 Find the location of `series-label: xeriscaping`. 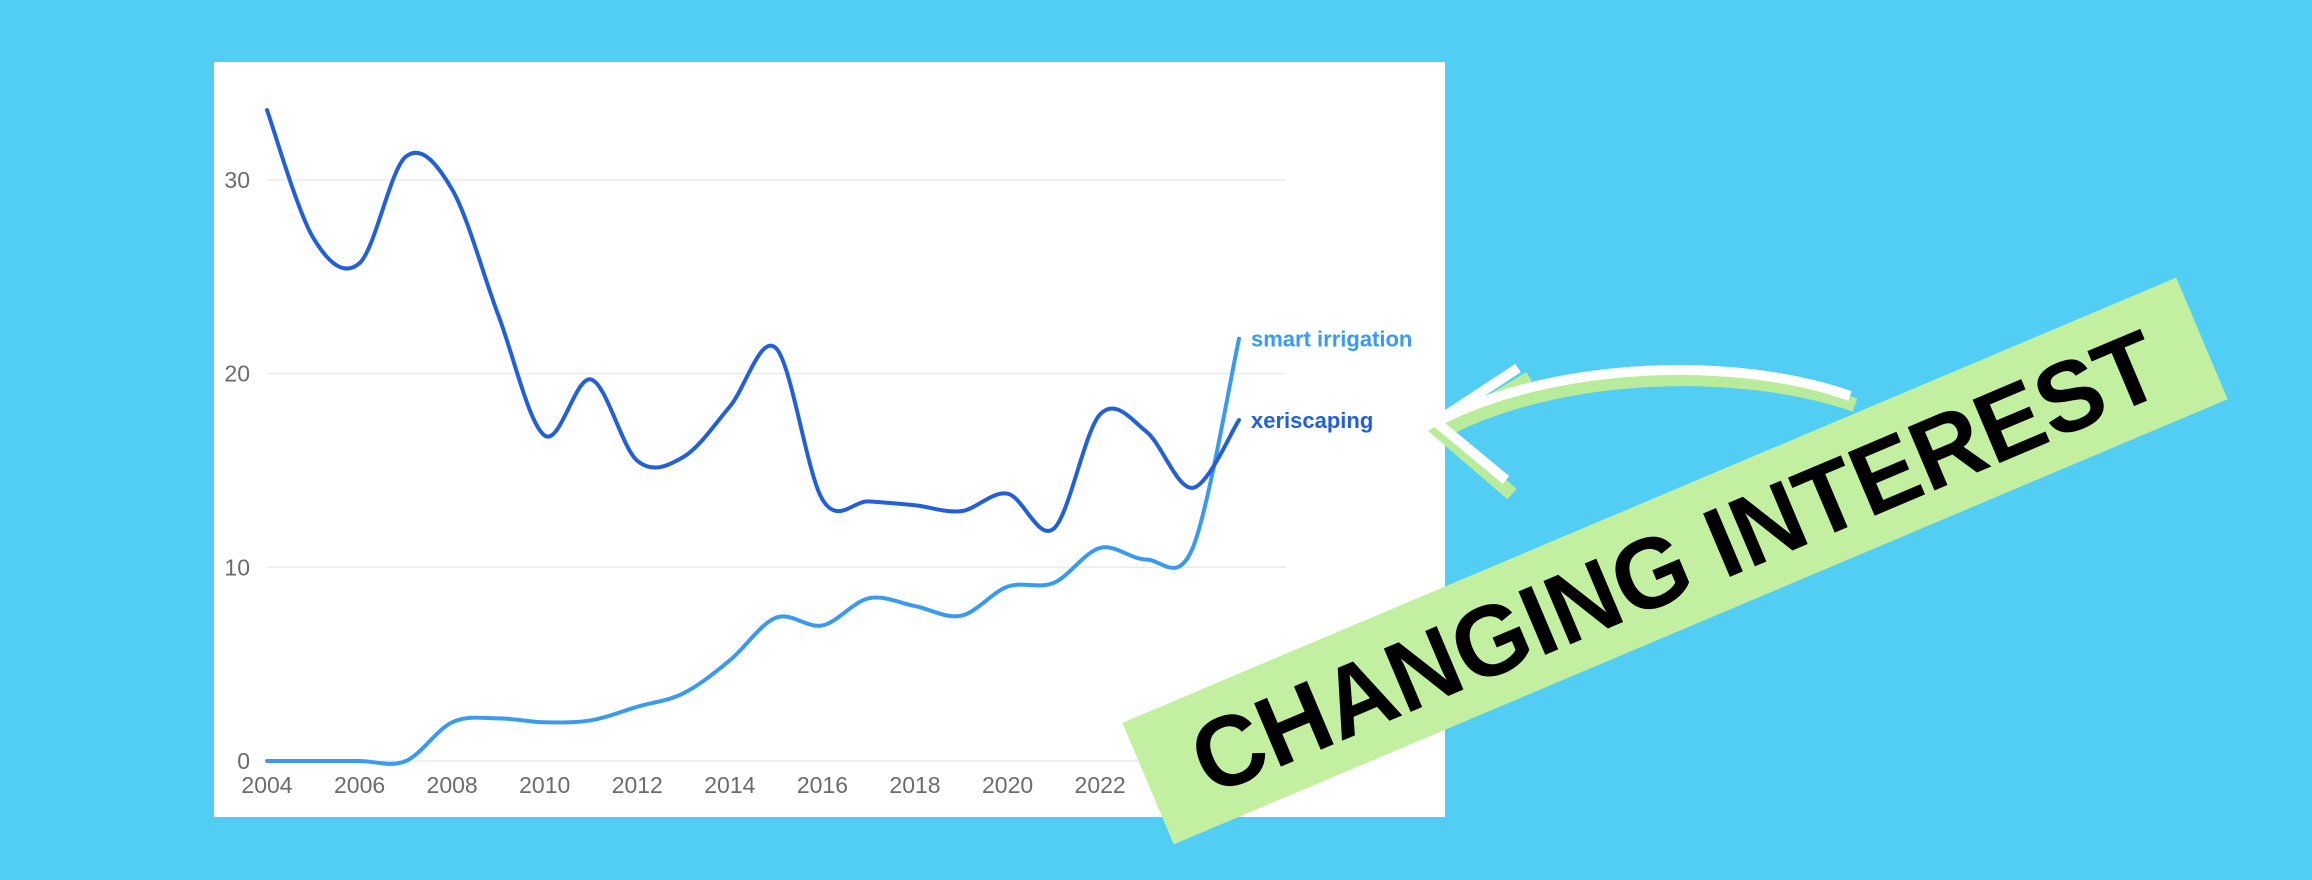

series-label: xeriscaping is located at coordinates (1312, 420).